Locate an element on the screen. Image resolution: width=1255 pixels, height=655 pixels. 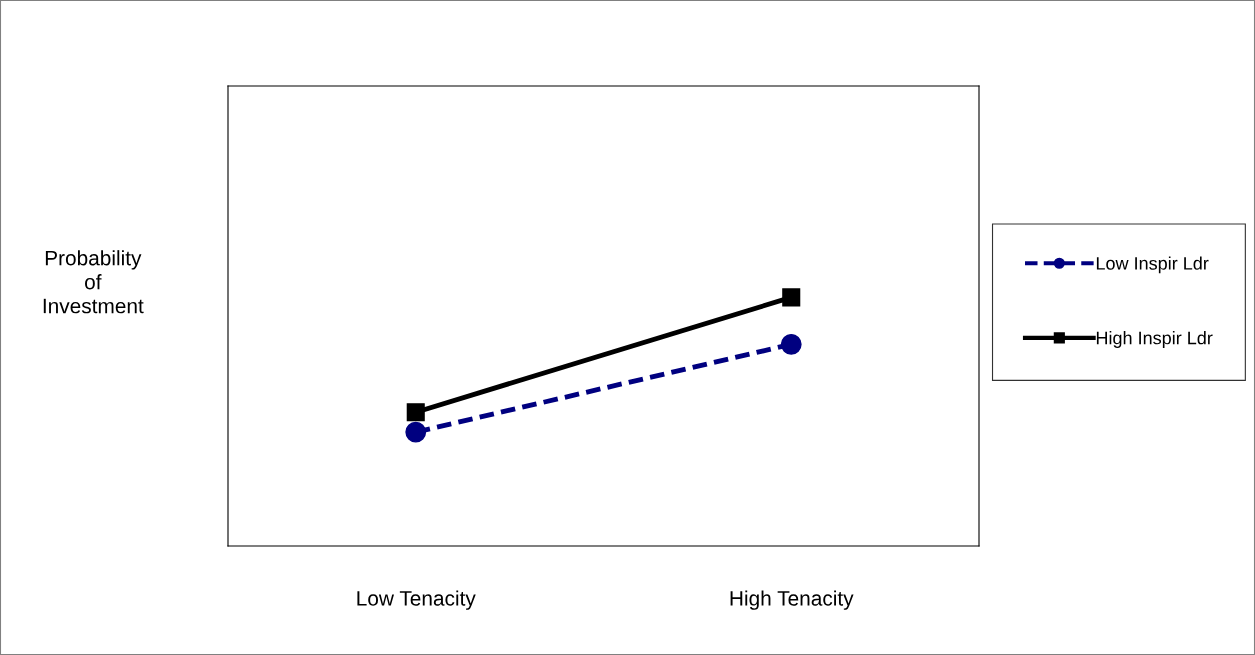
x-tick-label: High Tenacity is located at coordinates (792, 600).